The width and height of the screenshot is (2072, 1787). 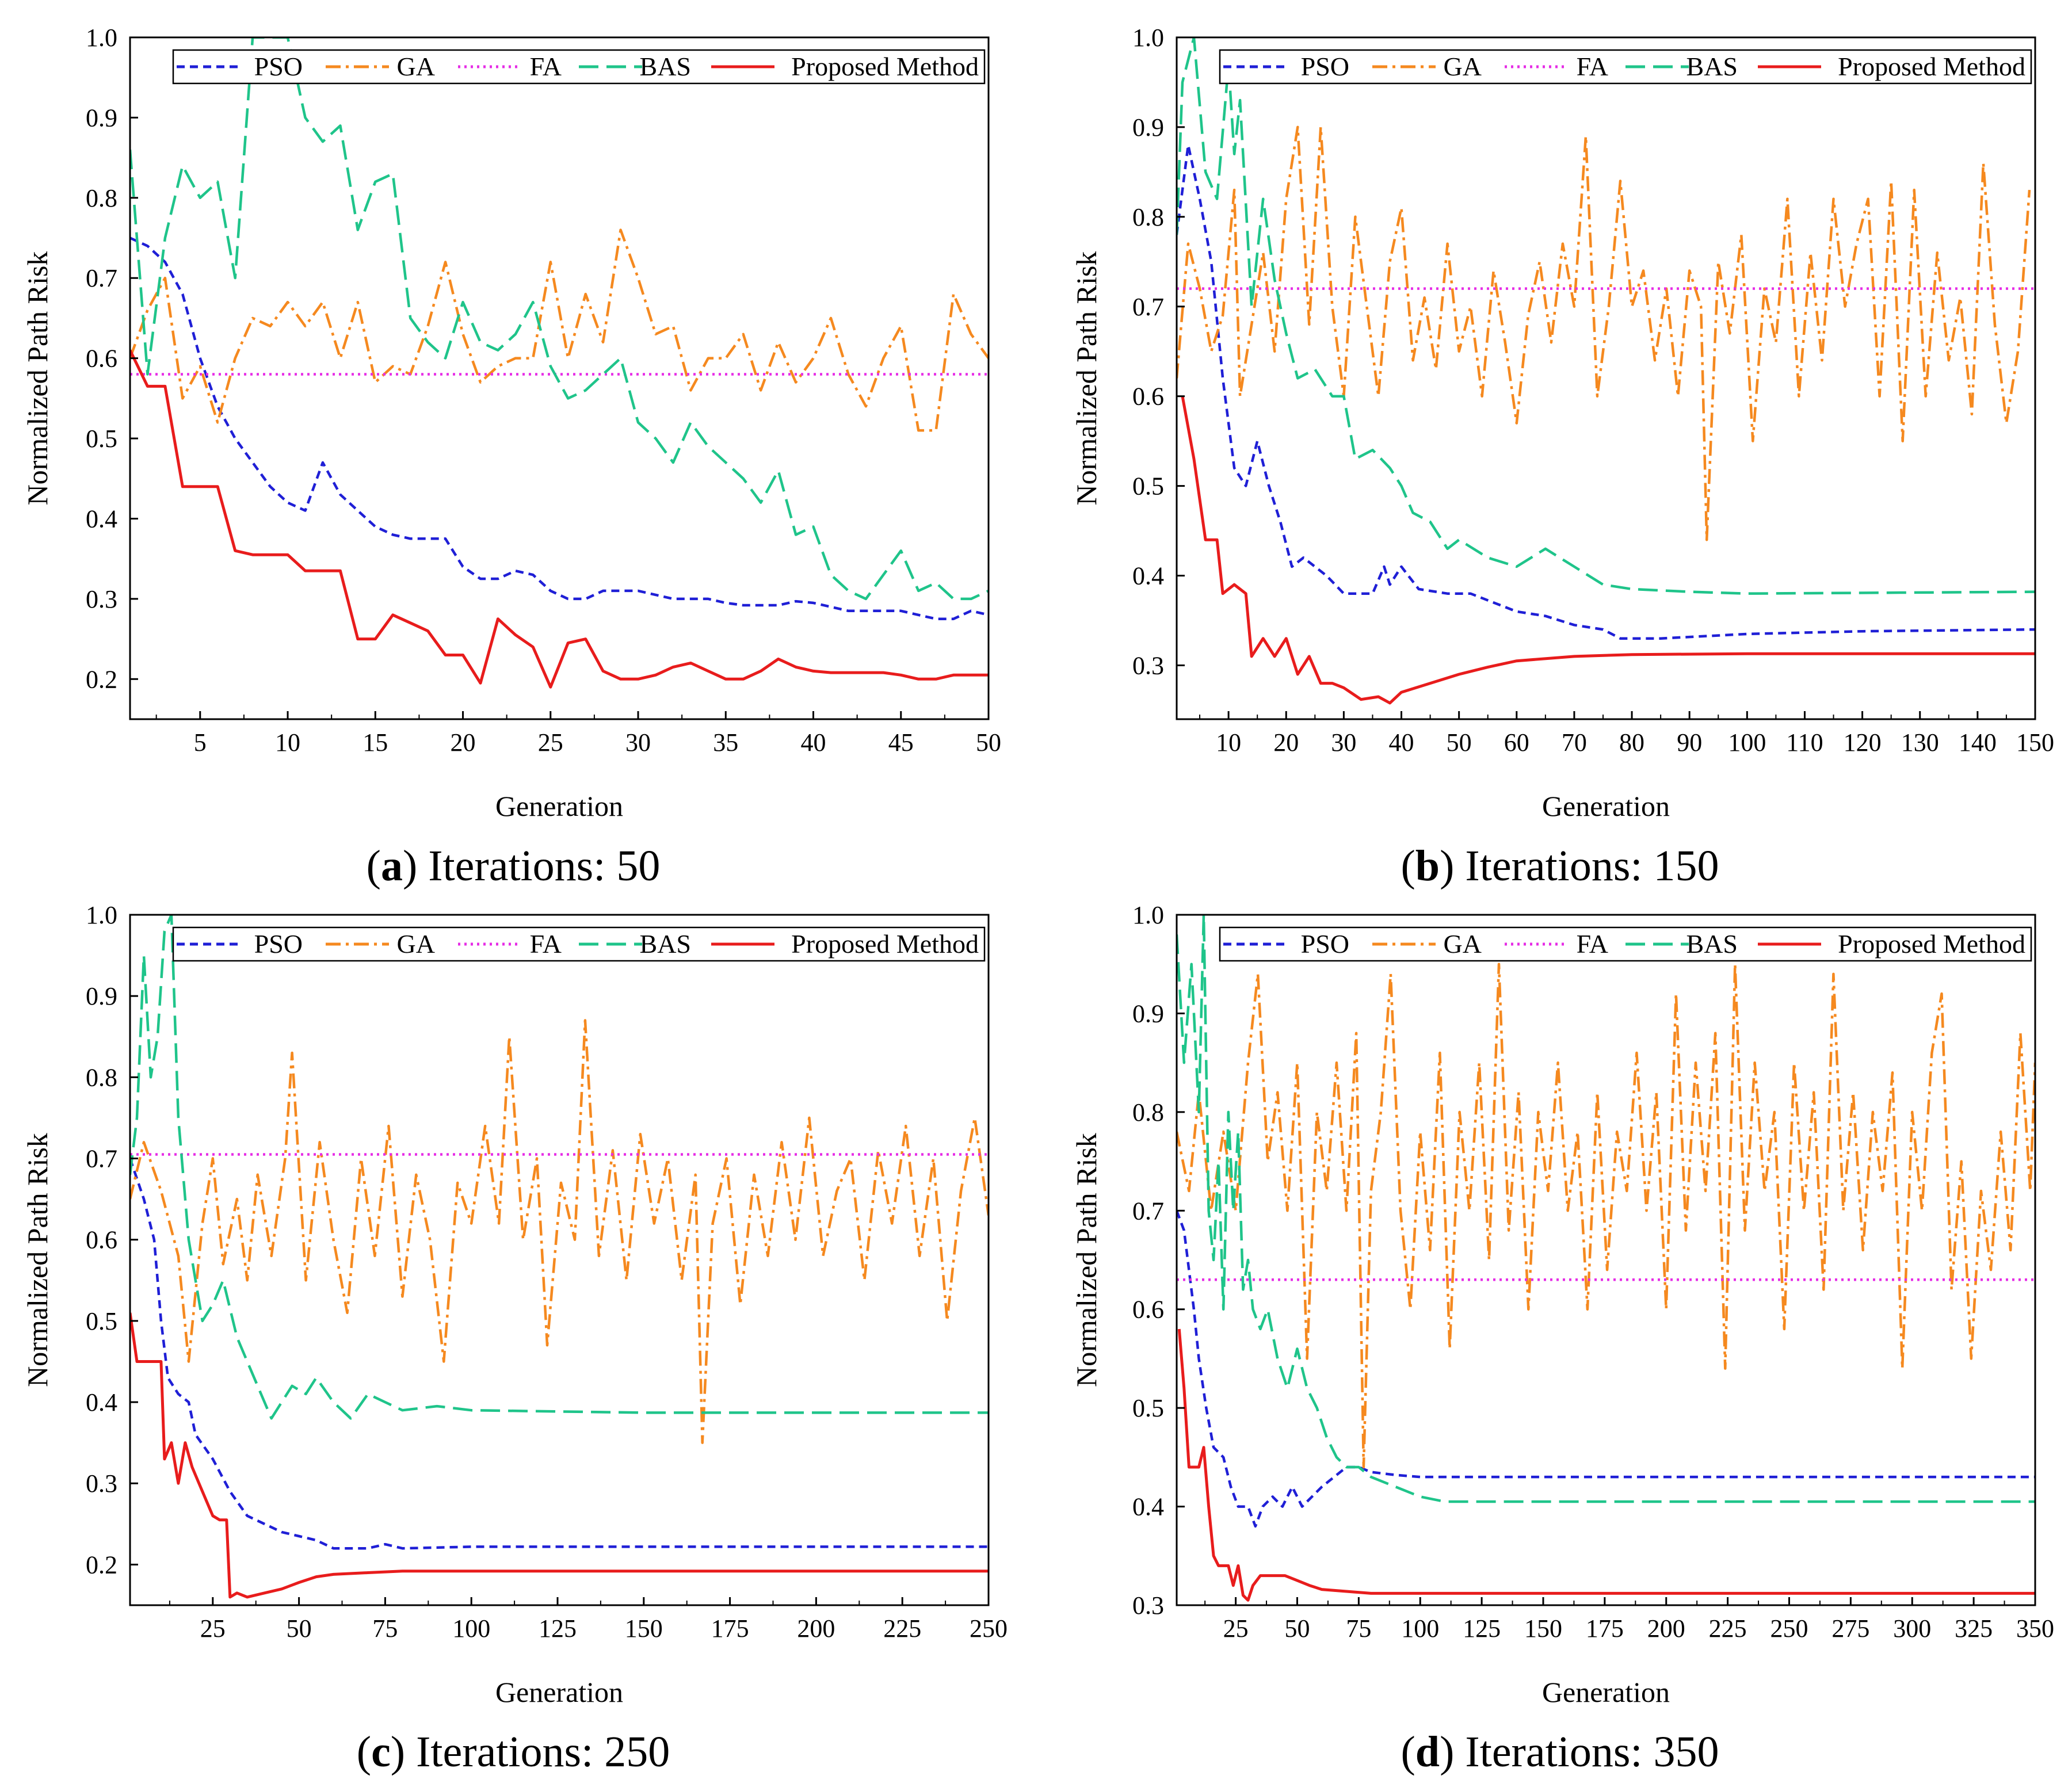 I want to click on caption-letter: a, so click(x=392, y=866).